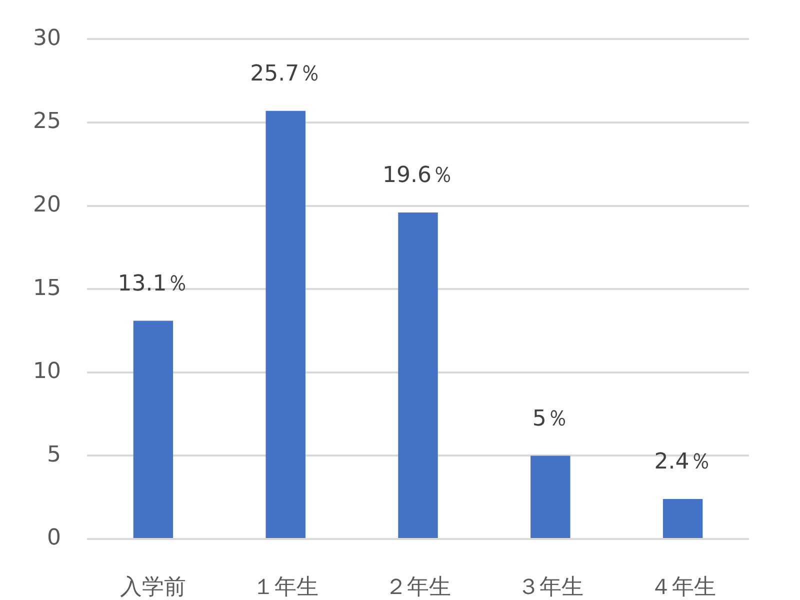  What do you see at coordinates (286, 74) in the screenshot?
I see `data-label: 25.7％` at bounding box center [286, 74].